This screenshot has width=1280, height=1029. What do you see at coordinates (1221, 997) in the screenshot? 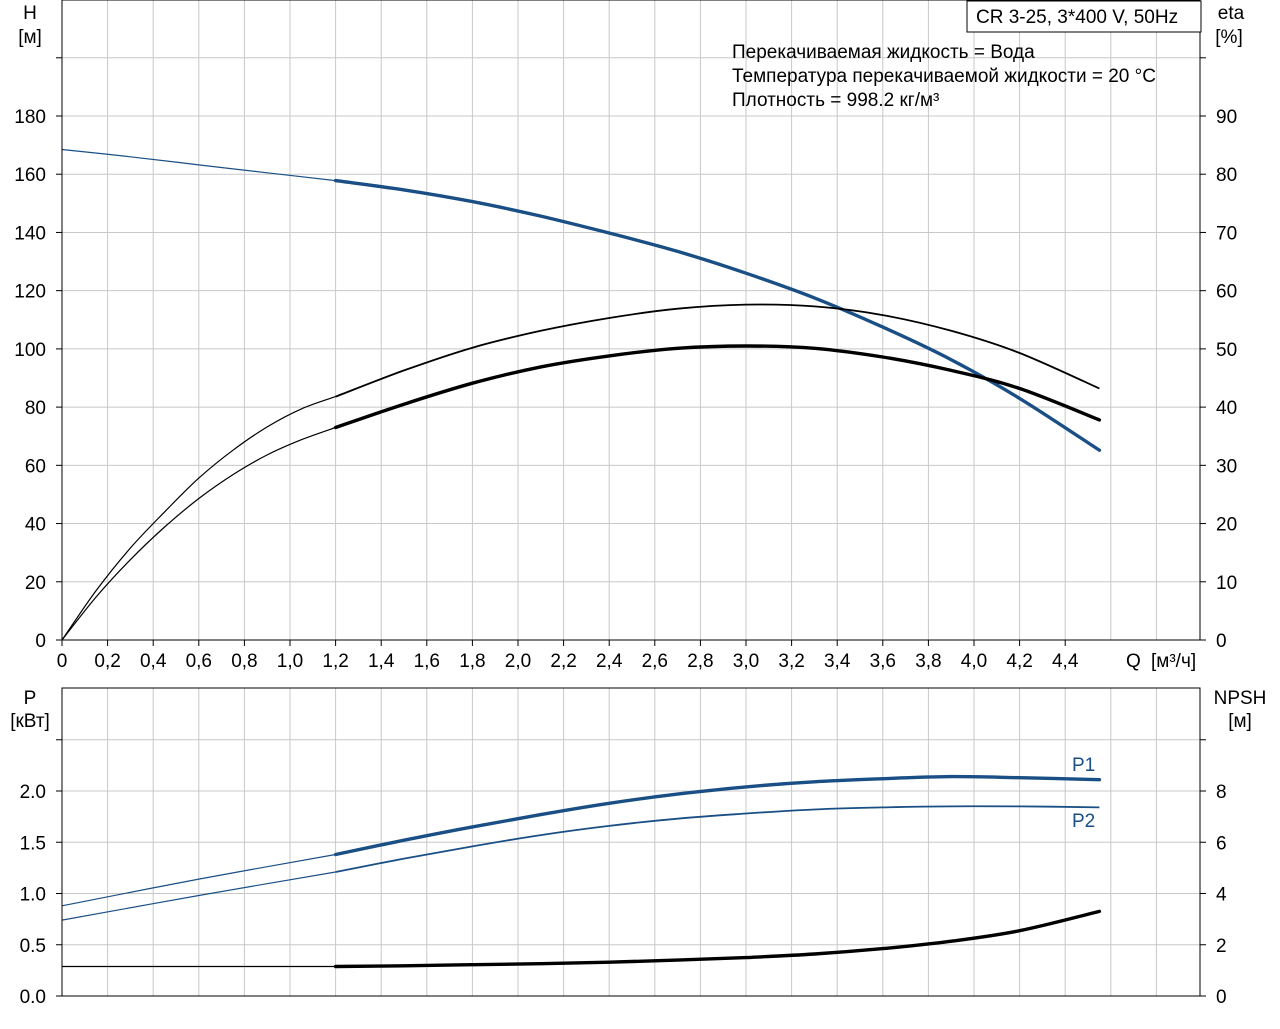
I see `npsh-tick-label: 0` at bounding box center [1221, 997].